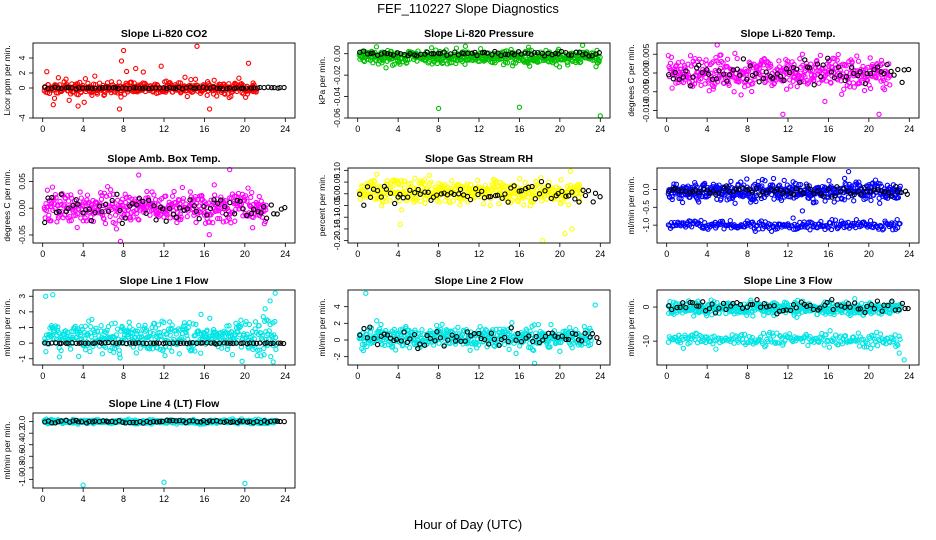 The image size is (936, 540). What do you see at coordinates (322, 205) in the screenshot?
I see `y-axis-label: percent per min.` at bounding box center [322, 205].